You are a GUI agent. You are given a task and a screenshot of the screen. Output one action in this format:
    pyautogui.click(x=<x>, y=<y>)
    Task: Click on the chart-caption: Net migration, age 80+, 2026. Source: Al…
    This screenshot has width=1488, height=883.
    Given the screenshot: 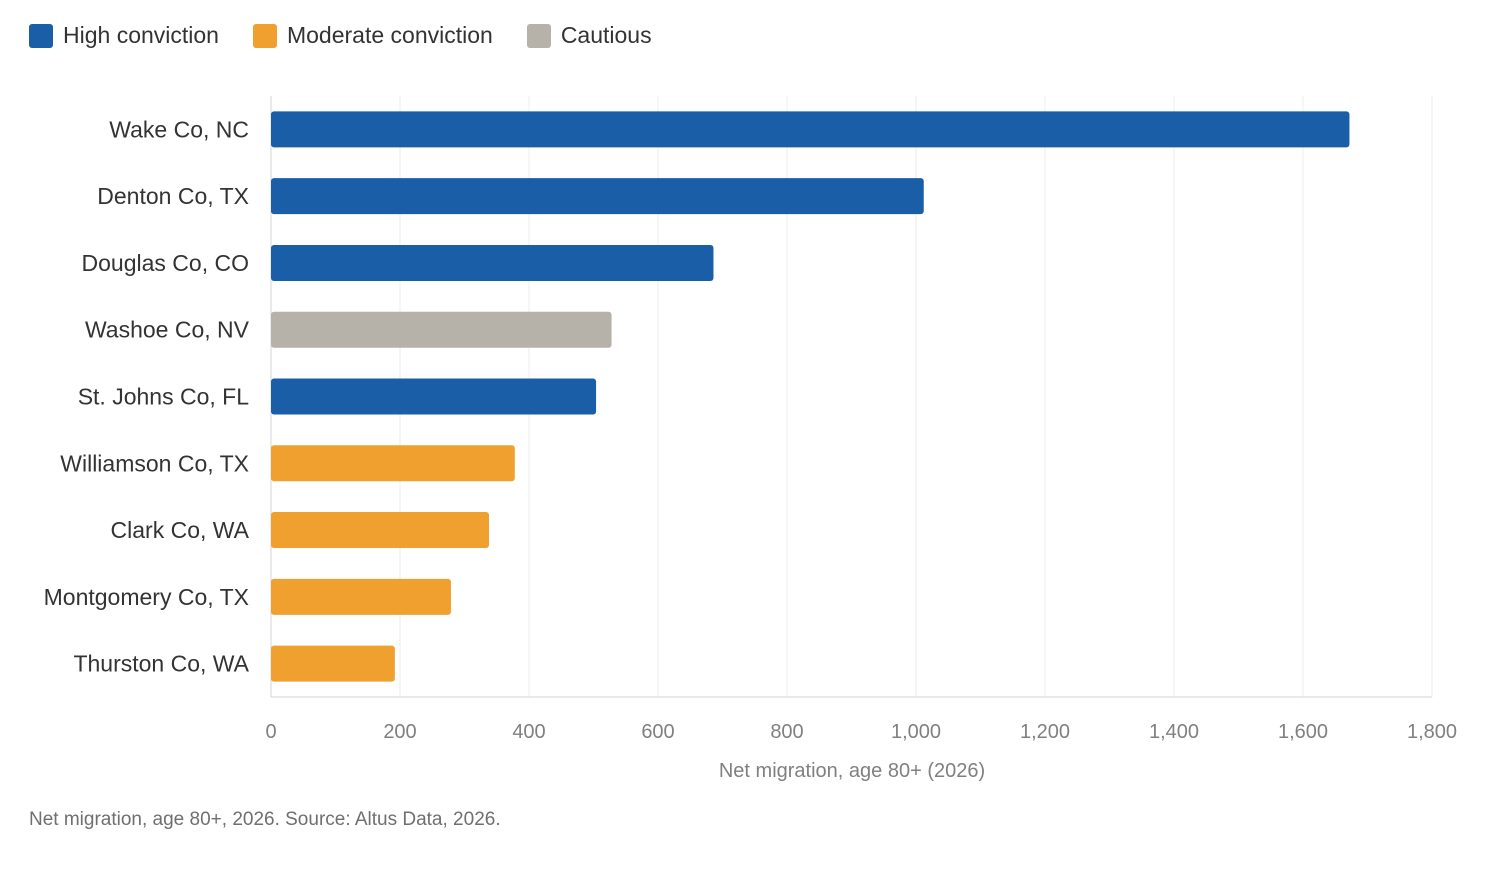 What is the action you would take?
    pyautogui.click(x=265, y=819)
    